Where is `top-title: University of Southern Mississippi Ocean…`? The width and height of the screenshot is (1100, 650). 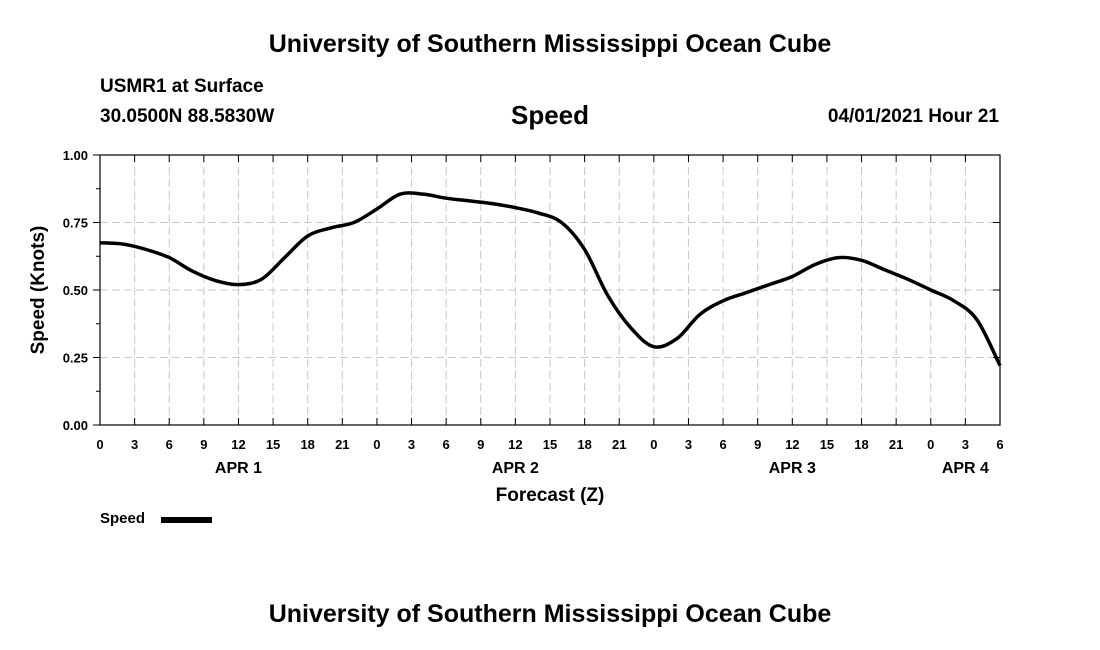 top-title: University of Southern Mississippi Ocean… is located at coordinates (550, 44).